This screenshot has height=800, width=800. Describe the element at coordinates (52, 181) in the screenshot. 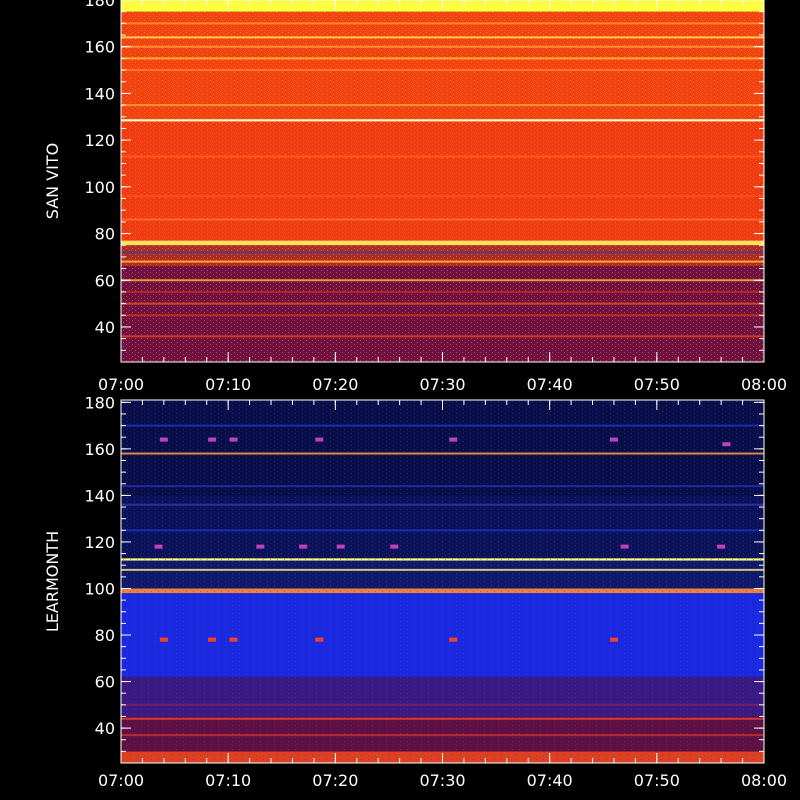

I see `y-axis-title: SAN VITO` at that location.